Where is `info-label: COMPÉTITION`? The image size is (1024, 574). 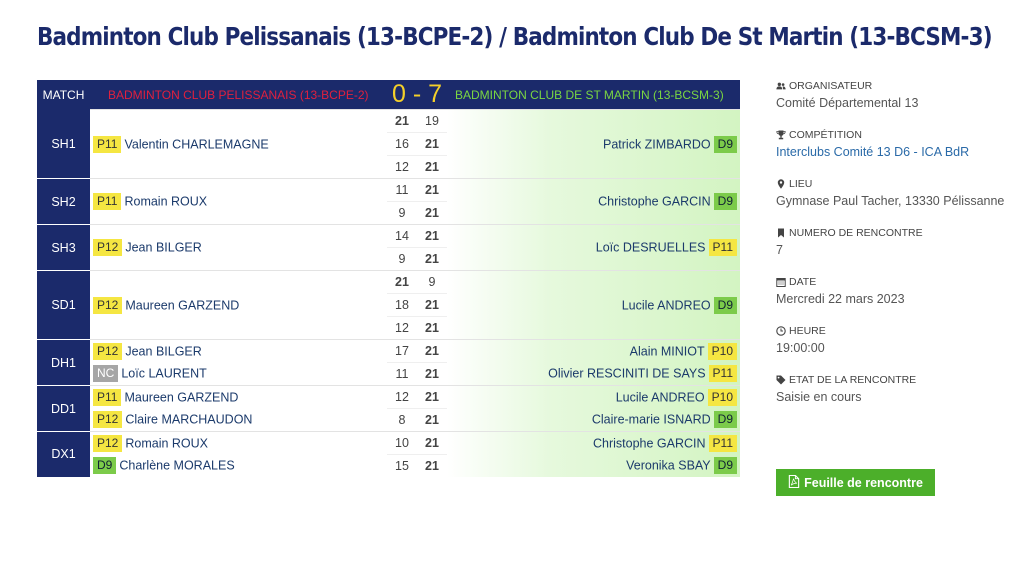 info-label: COMPÉTITION is located at coordinates (896, 135).